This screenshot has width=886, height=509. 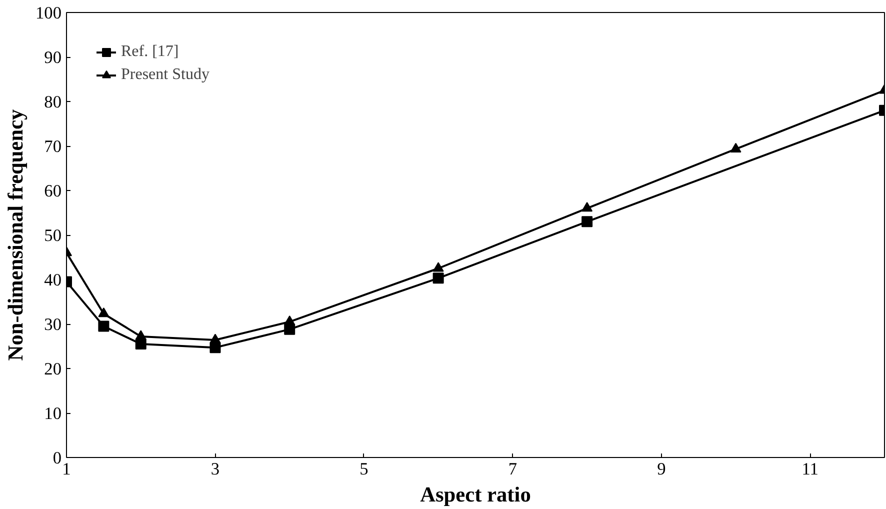 What do you see at coordinates (661, 469) in the screenshot?
I see `x-tick-label: 9` at bounding box center [661, 469].